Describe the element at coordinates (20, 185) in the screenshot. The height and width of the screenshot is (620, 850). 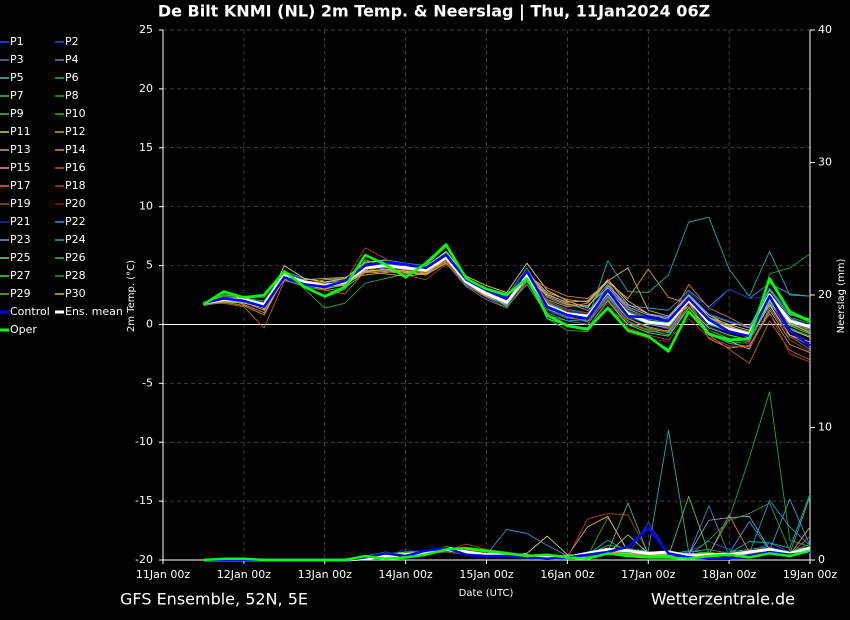
I see `legend-label: P17` at that location.